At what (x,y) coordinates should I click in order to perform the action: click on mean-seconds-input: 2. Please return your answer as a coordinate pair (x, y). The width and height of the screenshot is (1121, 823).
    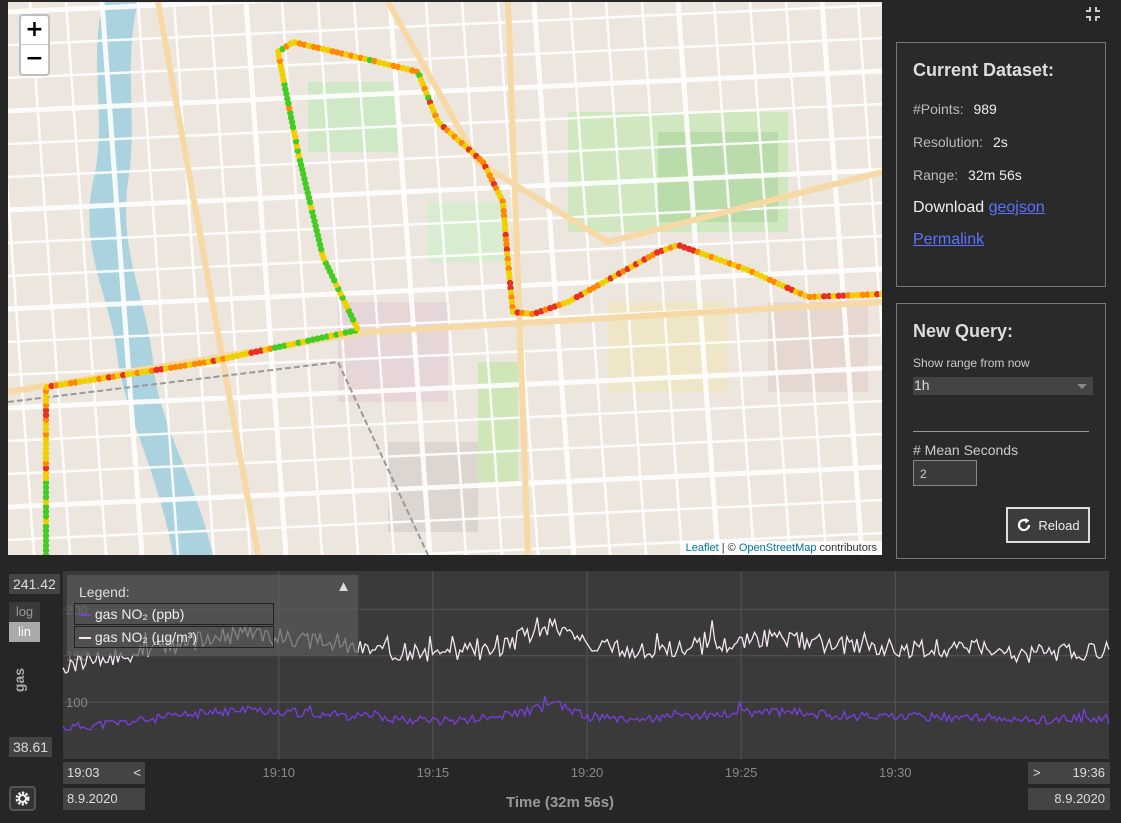
    Looking at the image, I should click on (945, 473).